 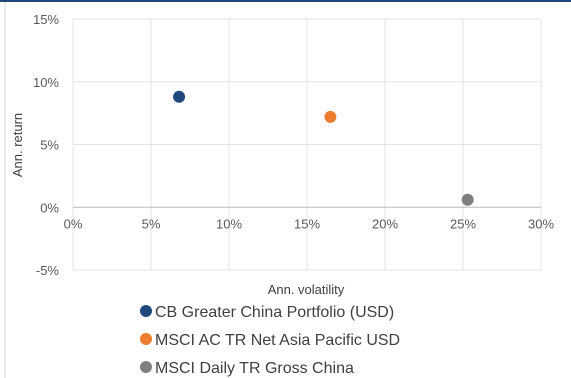 I want to click on x-tick-label: 15%, so click(x=307, y=223).